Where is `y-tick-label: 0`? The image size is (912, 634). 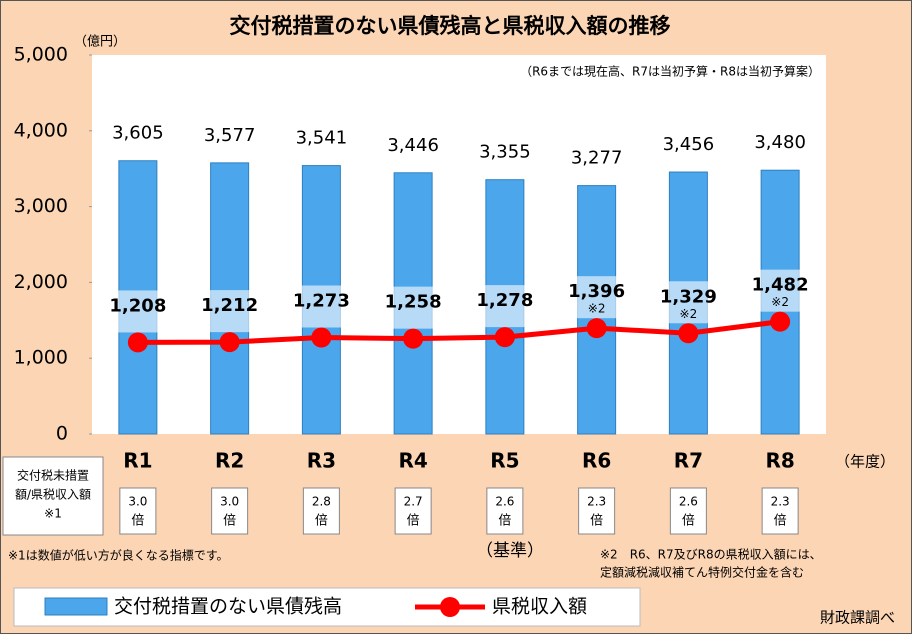 y-tick-label: 0 is located at coordinates (62, 434).